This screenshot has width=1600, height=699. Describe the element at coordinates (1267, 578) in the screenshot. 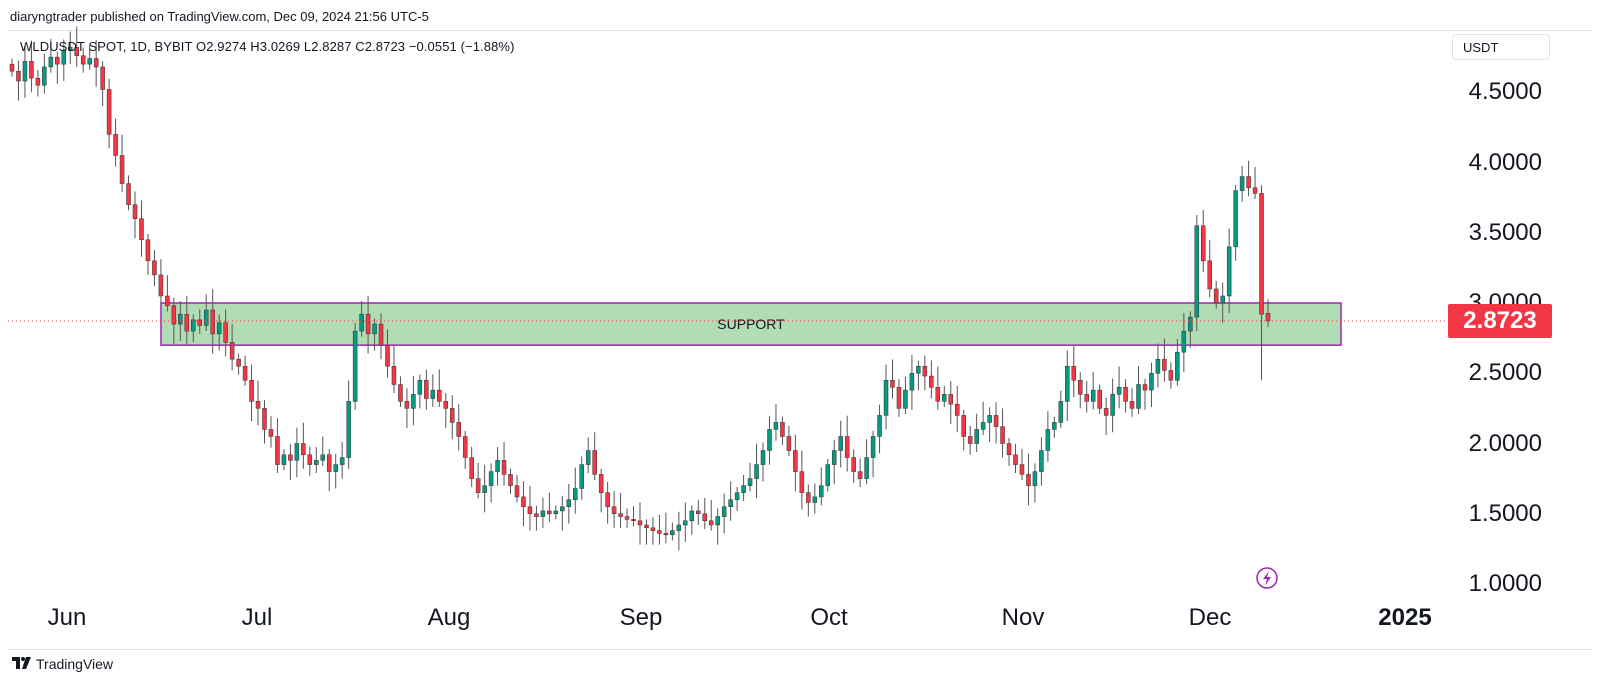

I see `lightning-icon` at that location.